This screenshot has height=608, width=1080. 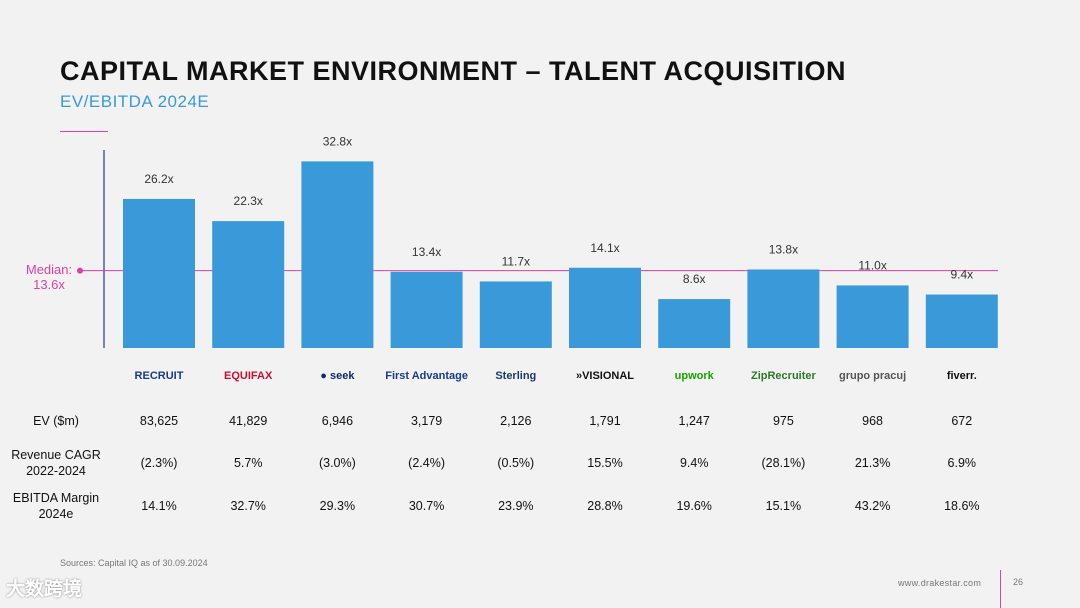 What do you see at coordinates (248, 201) in the screenshot?
I see `bar-value-label: 22.3x` at bounding box center [248, 201].